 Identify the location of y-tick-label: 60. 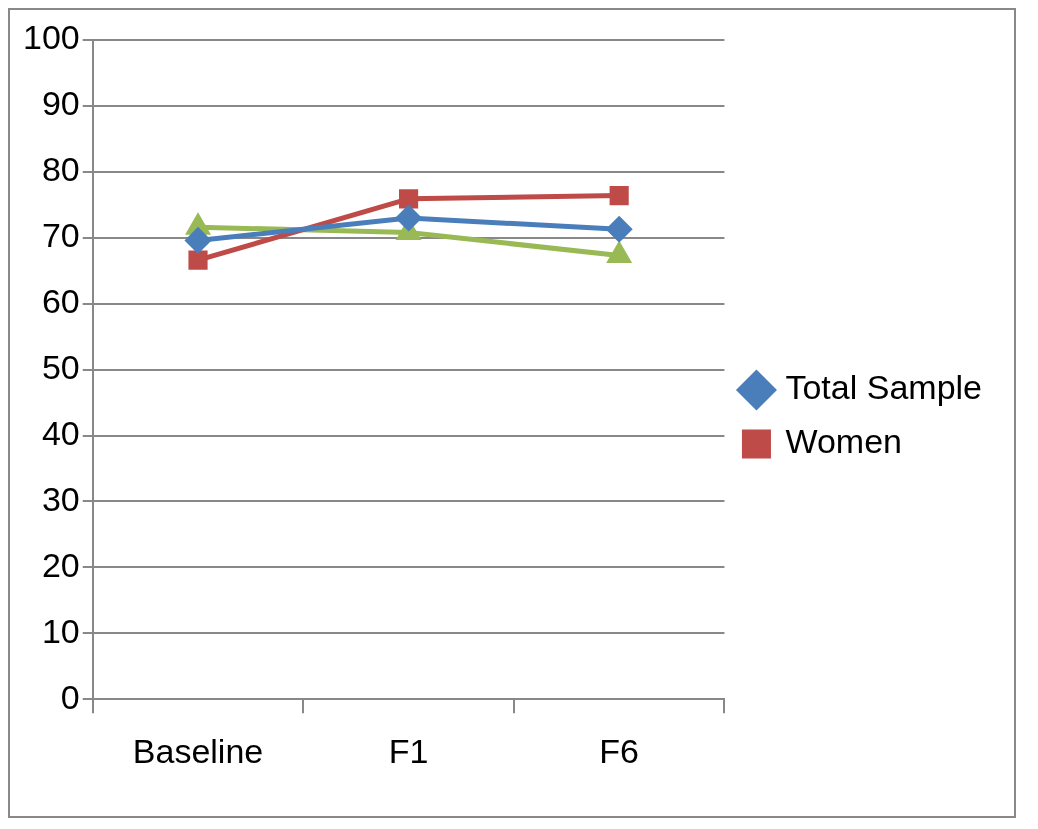
(60, 301).